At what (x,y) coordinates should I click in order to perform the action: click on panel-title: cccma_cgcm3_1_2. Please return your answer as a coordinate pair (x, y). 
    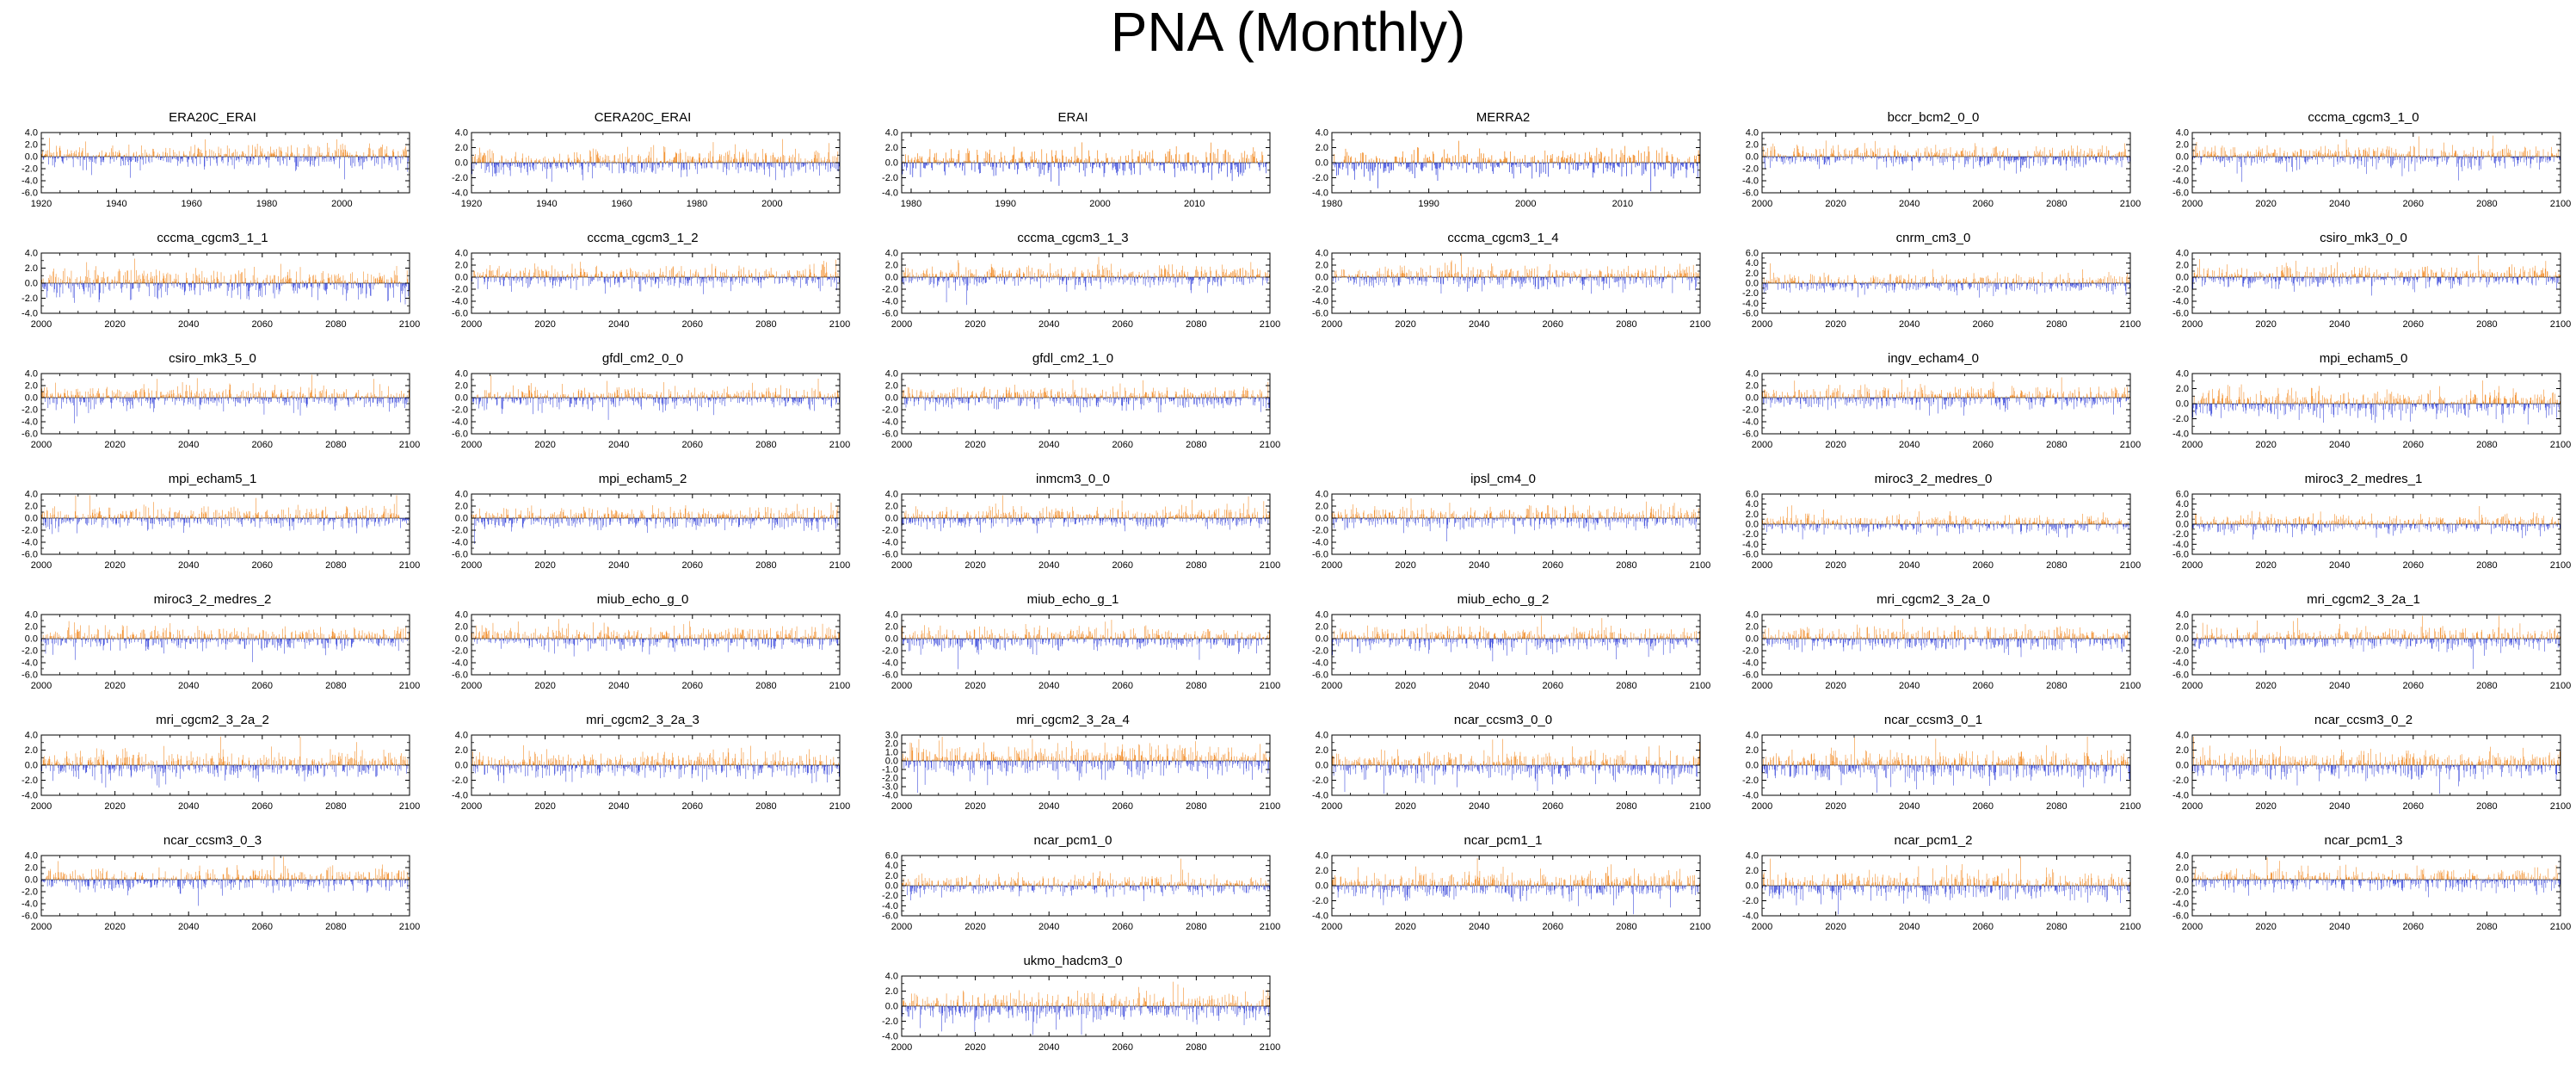
    Looking at the image, I should click on (642, 238).